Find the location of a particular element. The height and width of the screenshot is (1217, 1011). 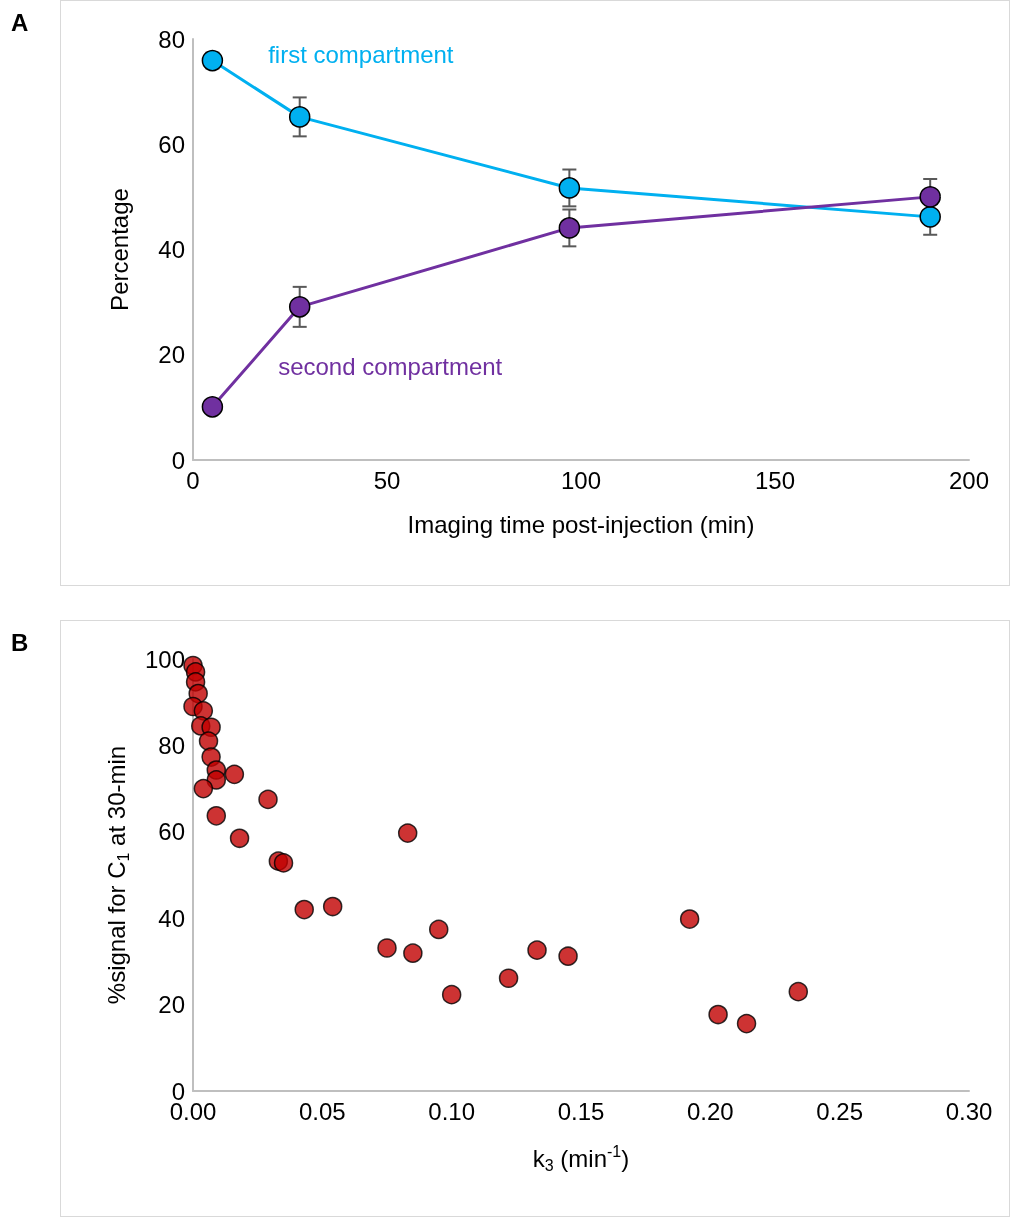

x-tick-label: 0.25 is located at coordinates (840, 1111).